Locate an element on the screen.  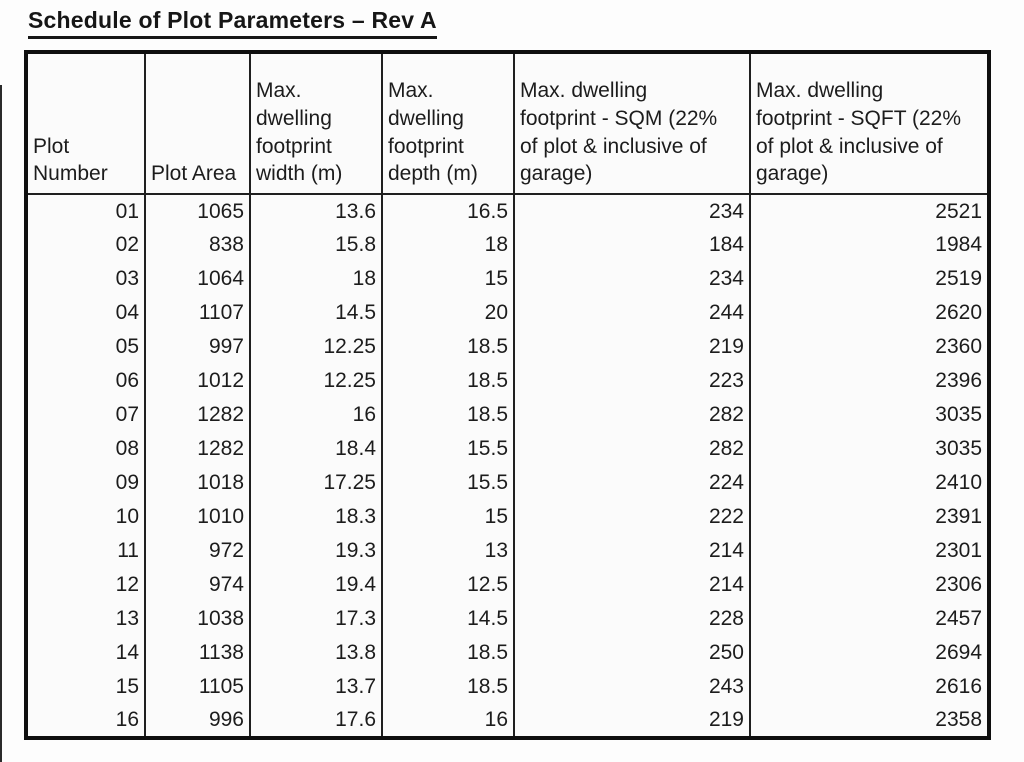
table-row: 05 997 12.25 18.5 219 2360 is located at coordinates (507, 347).